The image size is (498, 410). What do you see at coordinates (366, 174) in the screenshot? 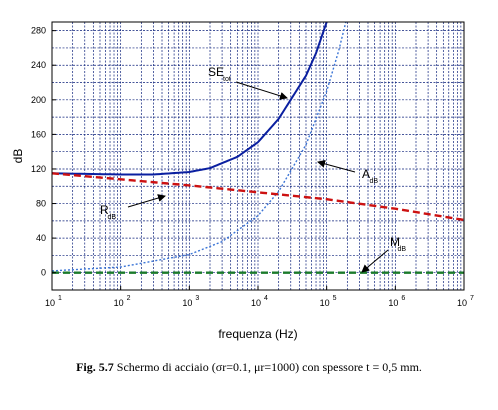
I see `annotation-label-a: A` at bounding box center [366, 174].